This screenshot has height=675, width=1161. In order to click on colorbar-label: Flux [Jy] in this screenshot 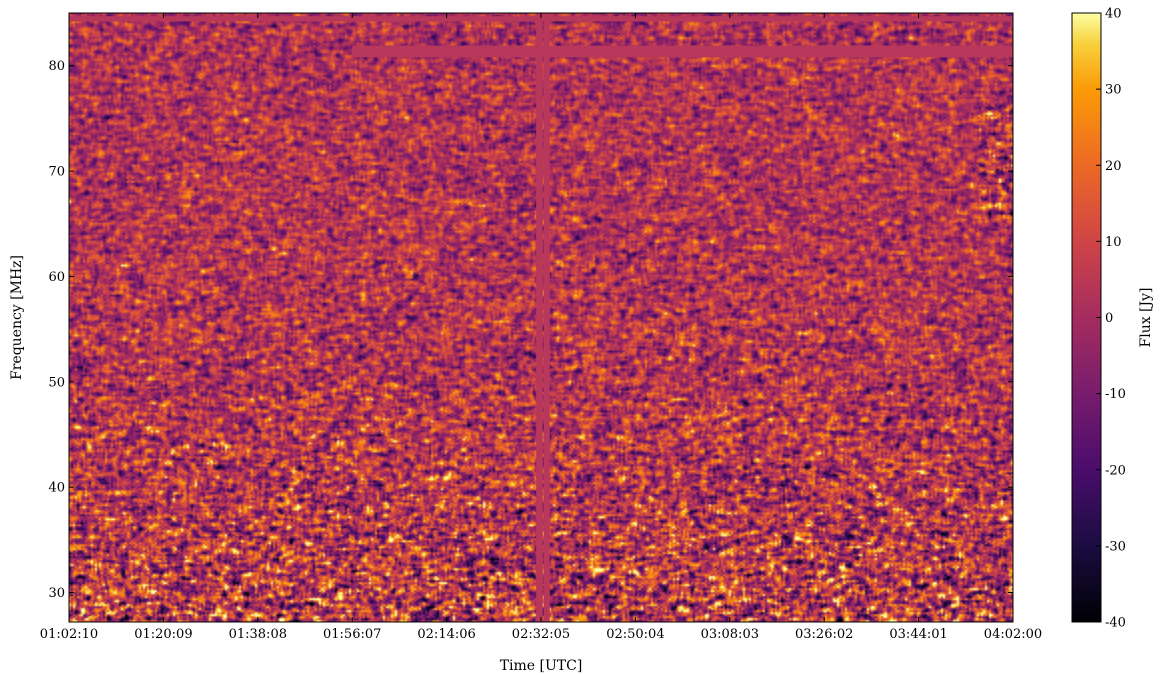, I will do `click(1146, 318)`.